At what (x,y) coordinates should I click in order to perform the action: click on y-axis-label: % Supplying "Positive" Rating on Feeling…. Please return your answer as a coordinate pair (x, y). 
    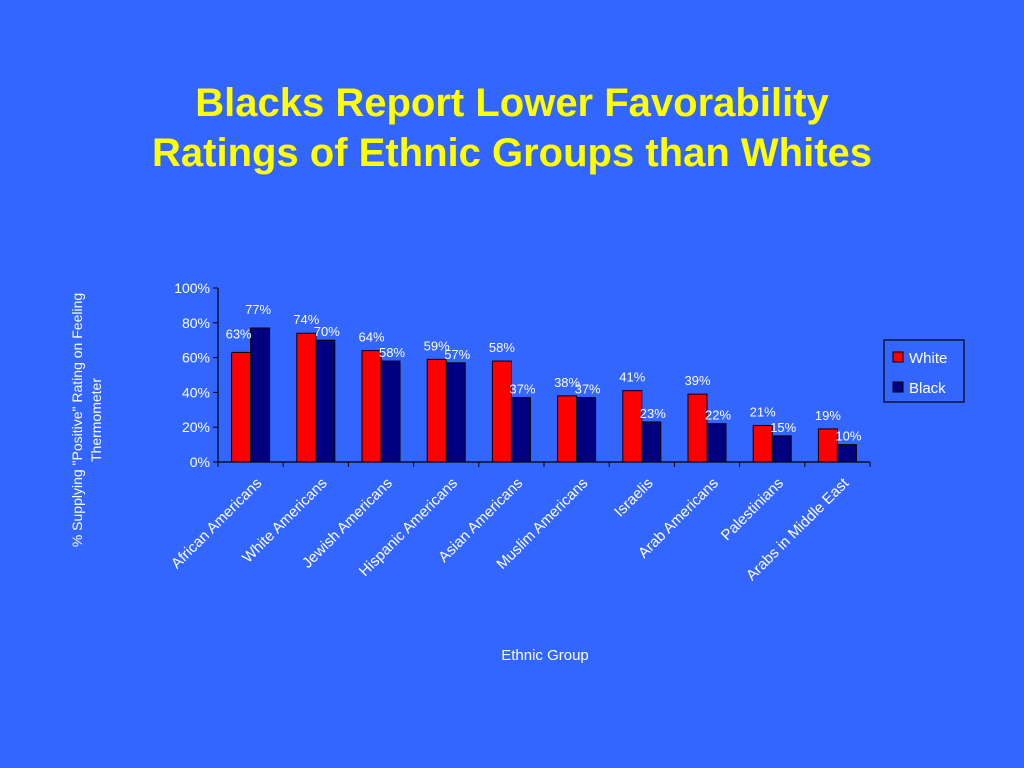
    Looking at the image, I should click on (86, 420).